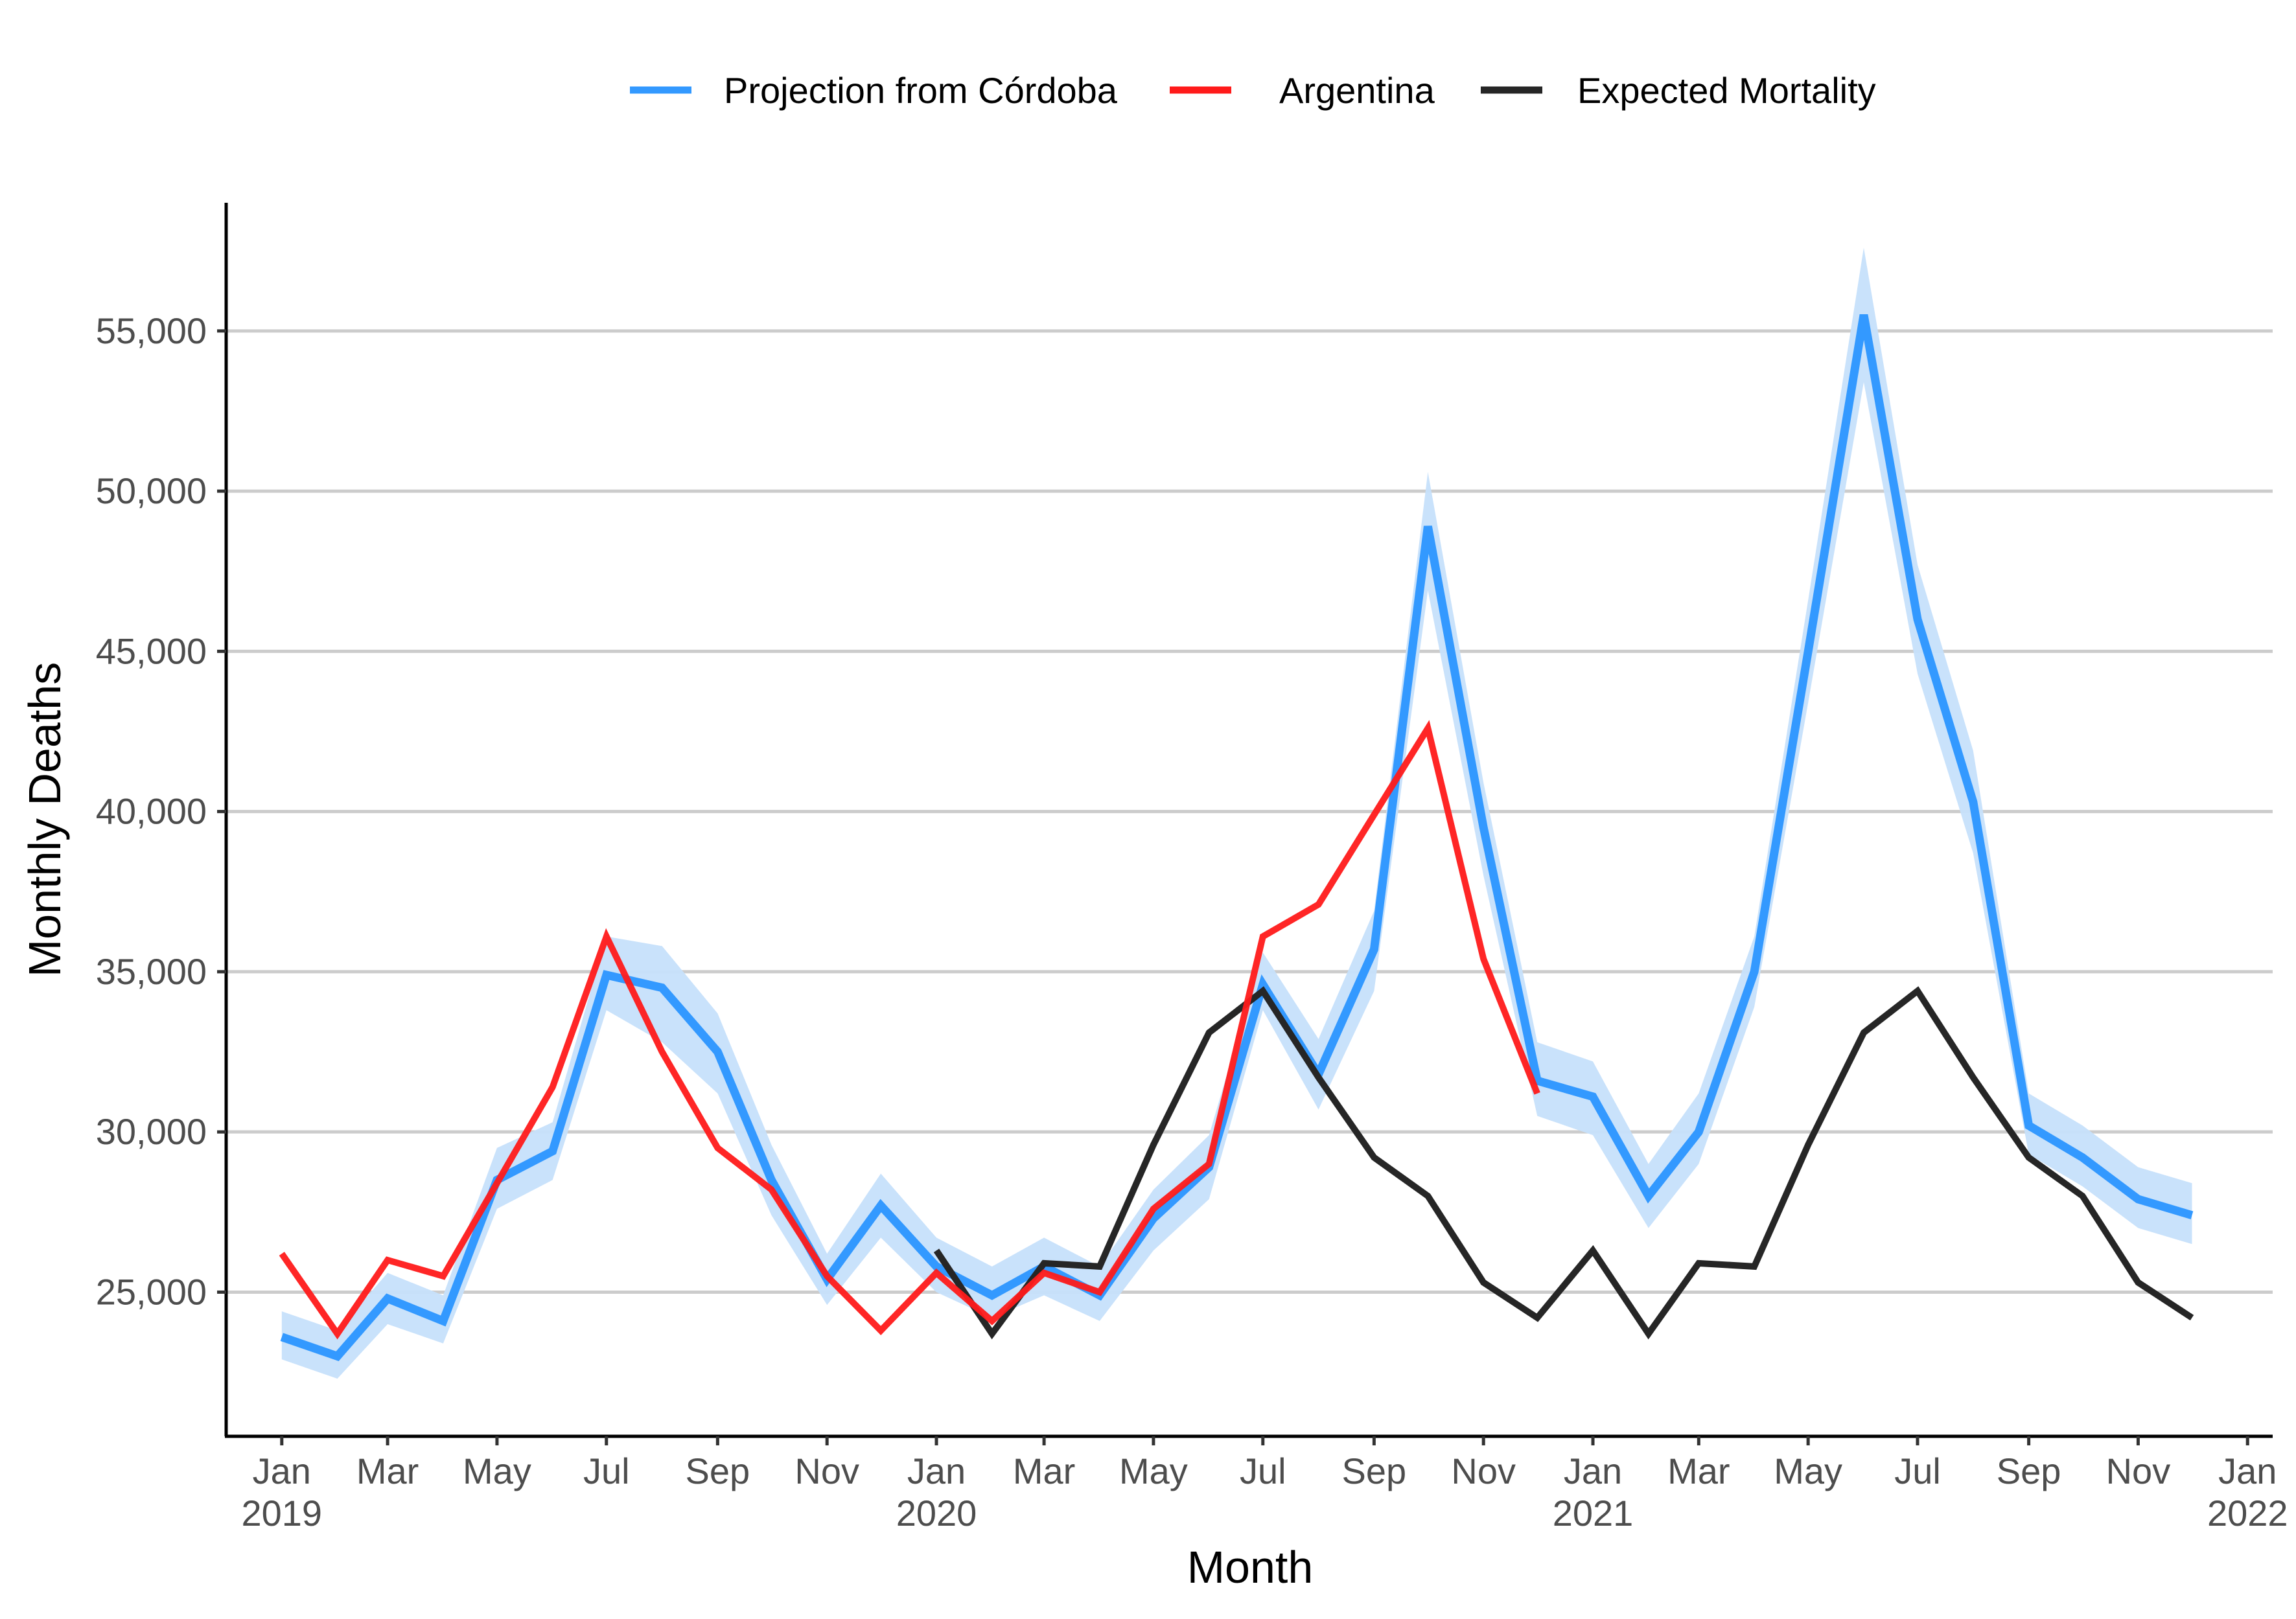  What do you see at coordinates (151, 1131) in the screenshot?
I see `y-tick-label-1: 30,000` at bounding box center [151, 1131].